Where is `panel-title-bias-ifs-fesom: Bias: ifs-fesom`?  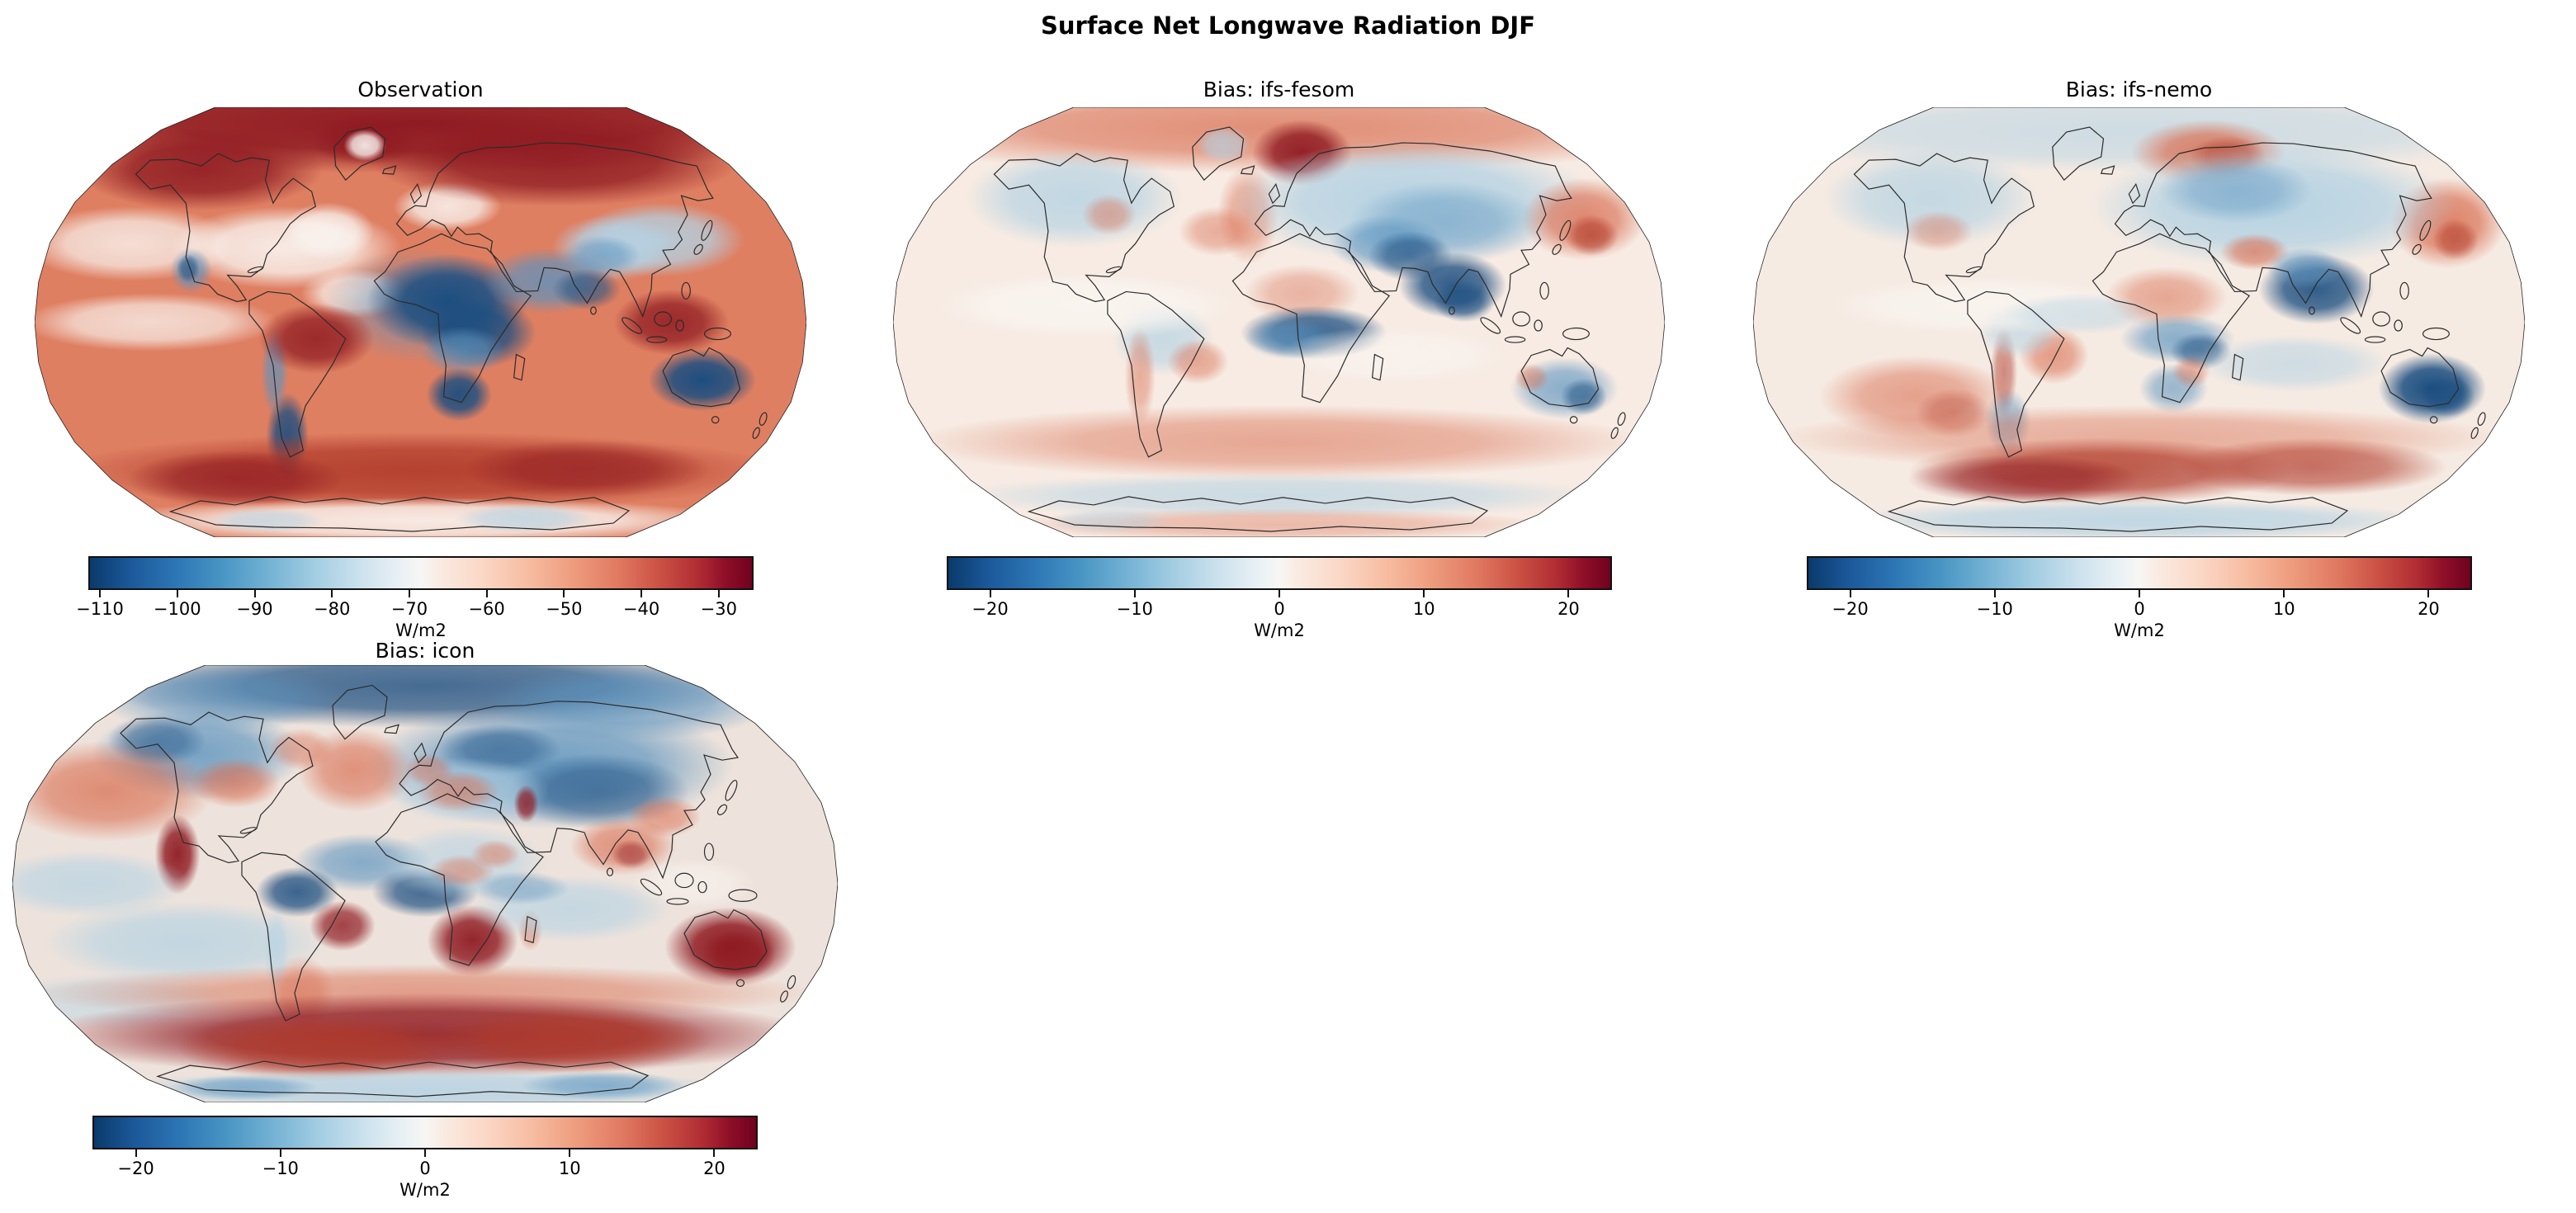 panel-title-bias-ifs-fesom: Bias: ifs-fesom is located at coordinates (1279, 89).